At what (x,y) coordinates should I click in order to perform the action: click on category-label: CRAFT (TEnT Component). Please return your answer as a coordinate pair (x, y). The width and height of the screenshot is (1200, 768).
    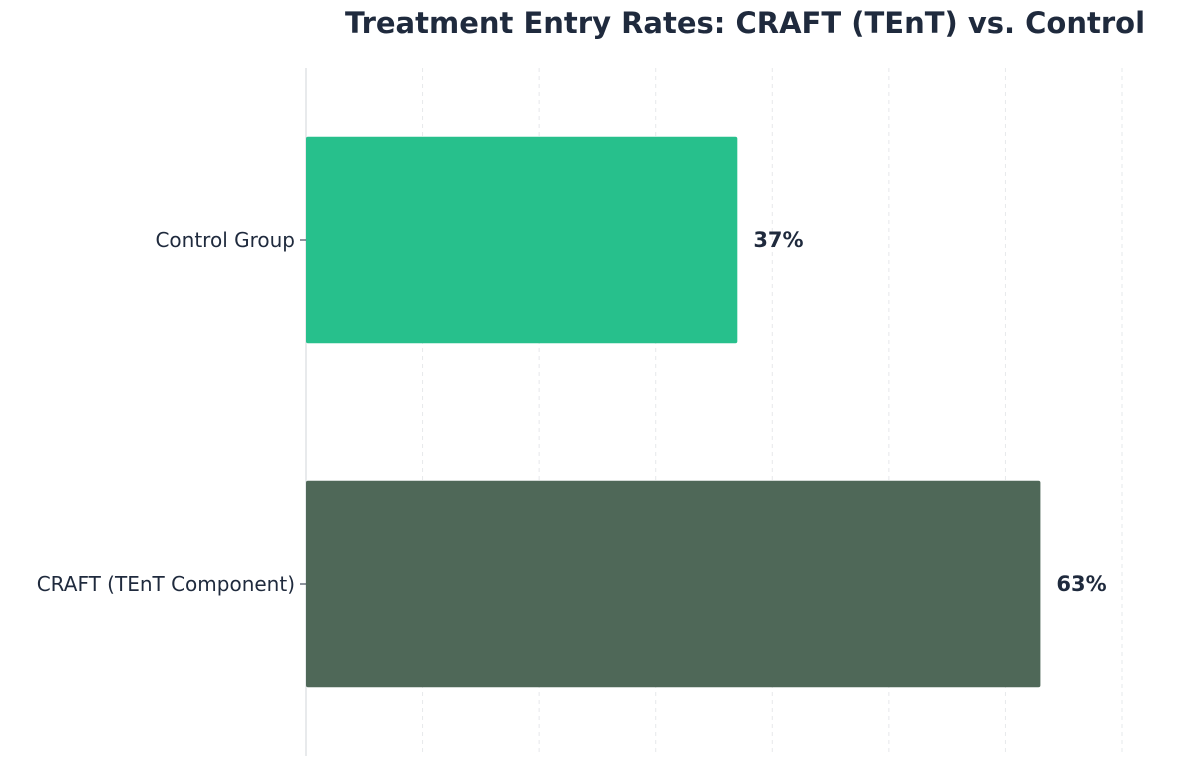
    Looking at the image, I should click on (166, 584).